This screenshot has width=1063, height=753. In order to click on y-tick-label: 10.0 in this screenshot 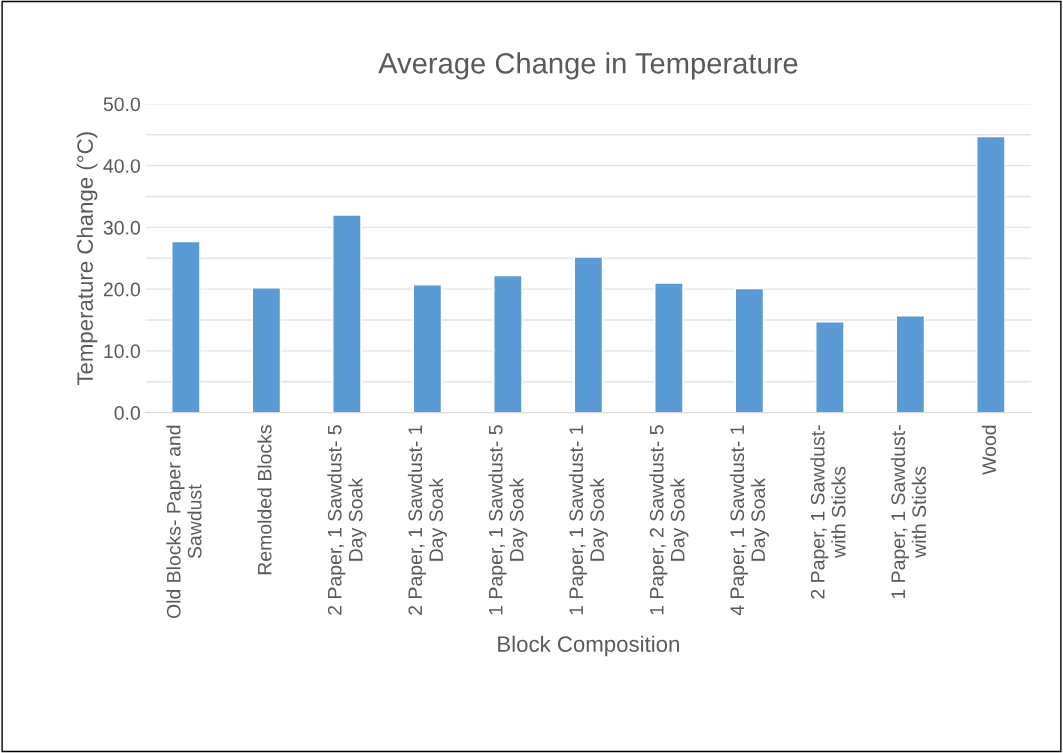, I will do `click(122, 351)`.